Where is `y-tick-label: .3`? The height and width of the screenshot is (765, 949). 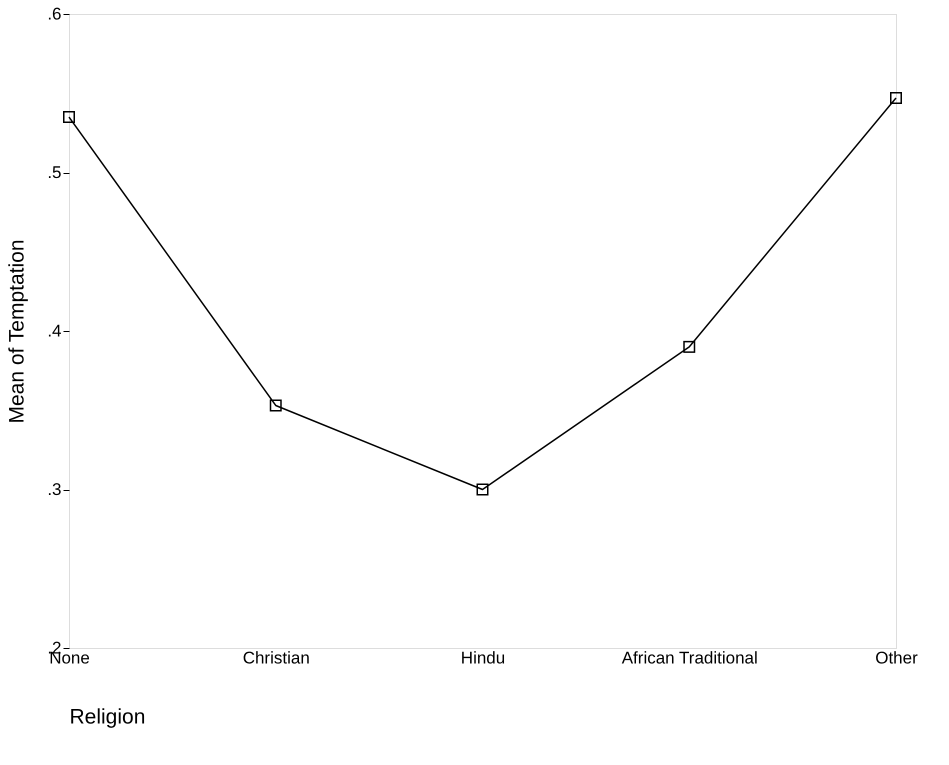
y-tick-label: .3 is located at coordinates (54, 489).